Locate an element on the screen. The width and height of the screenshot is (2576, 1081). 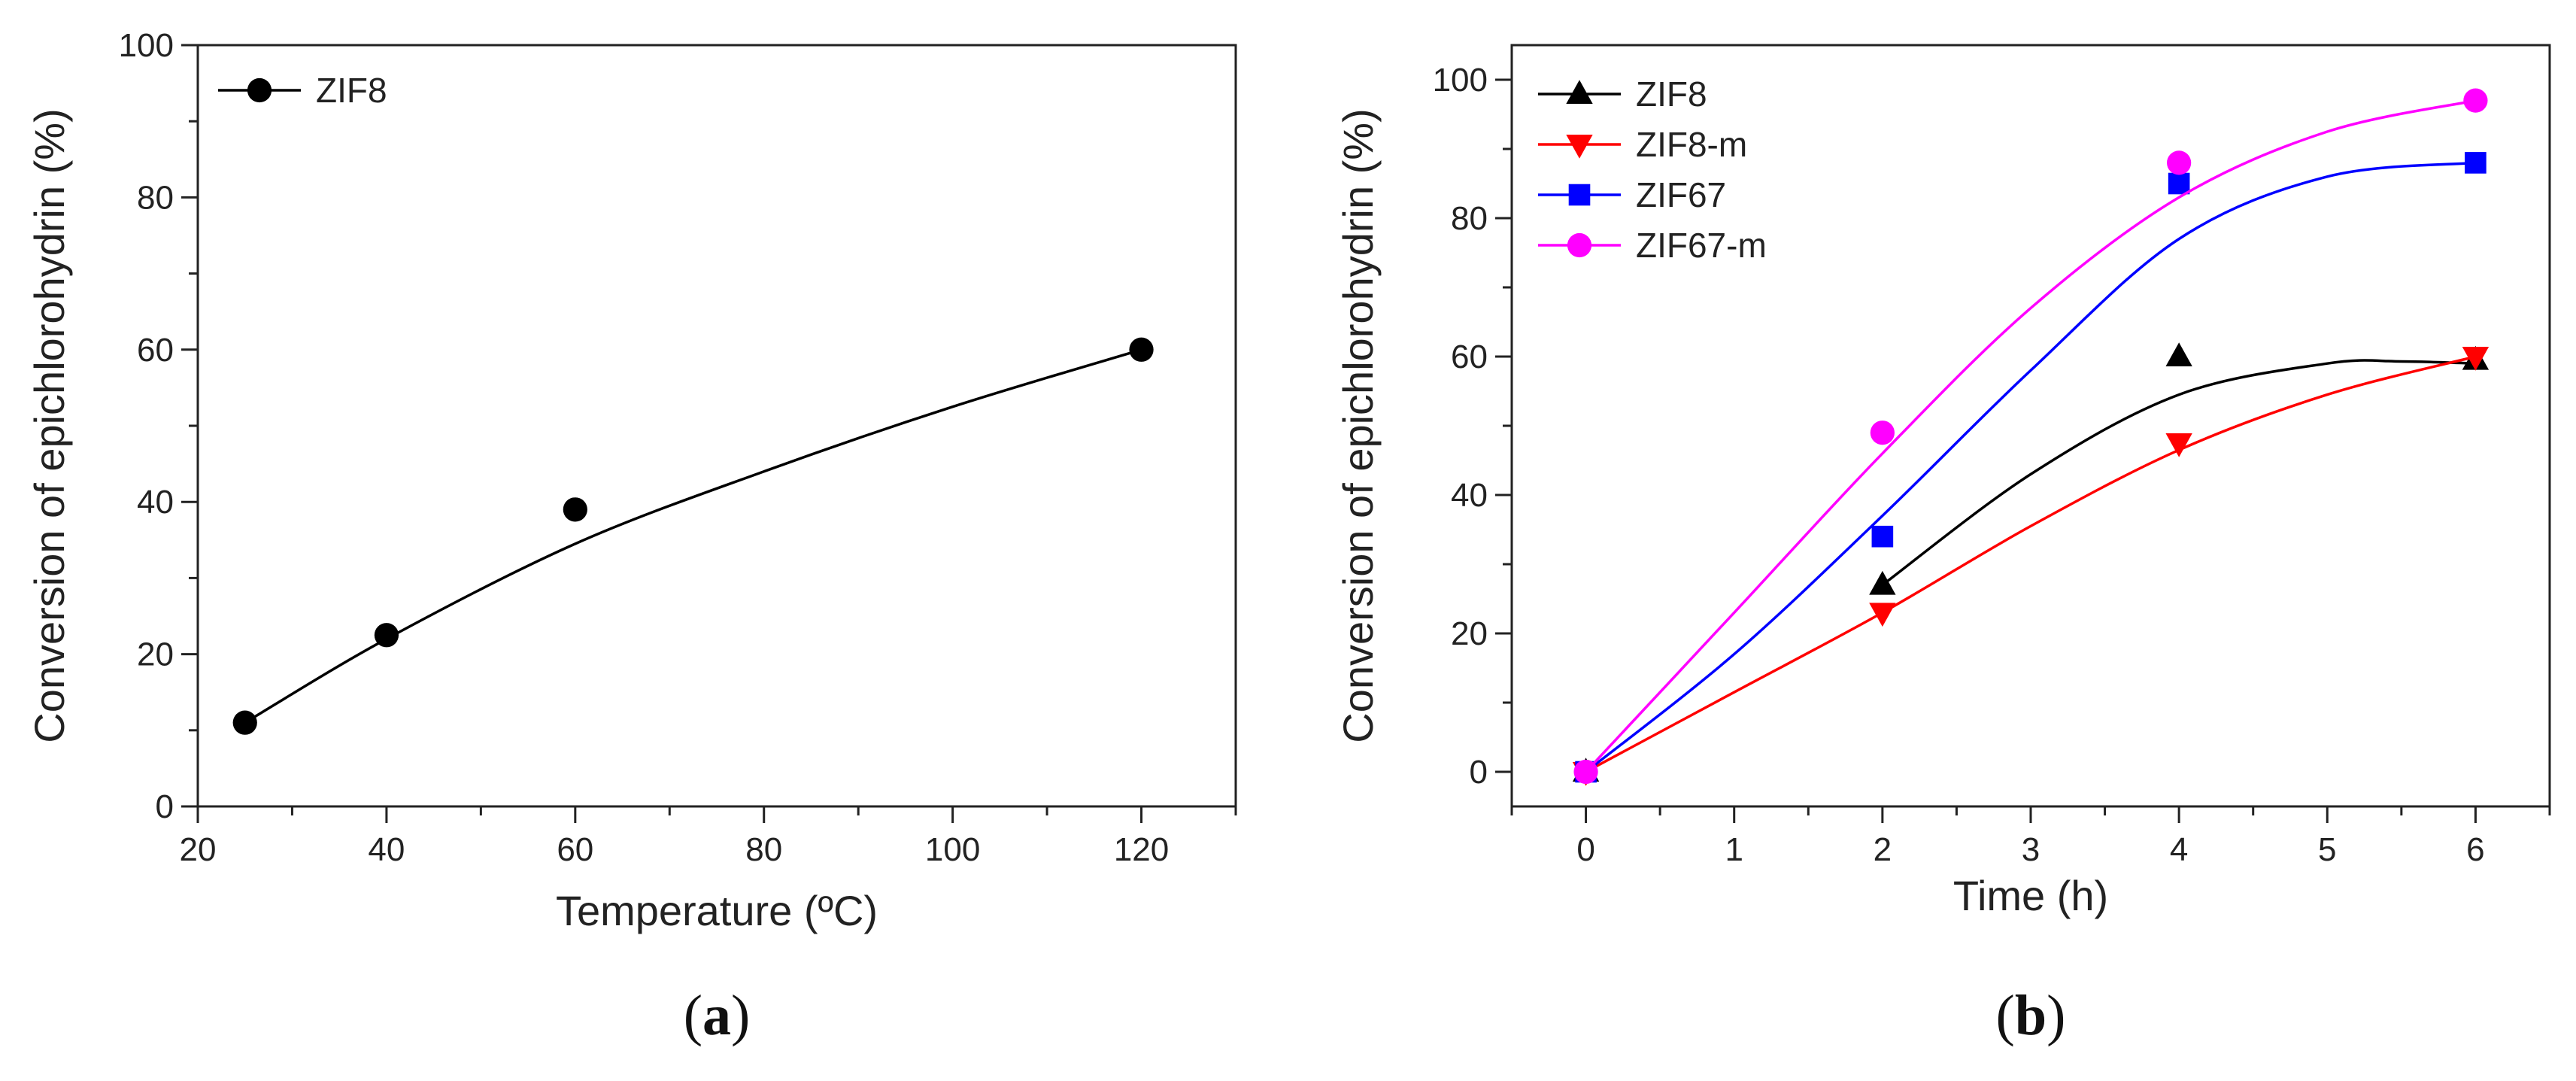
x-tick-label: 2 is located at coordinates (1883, 849).